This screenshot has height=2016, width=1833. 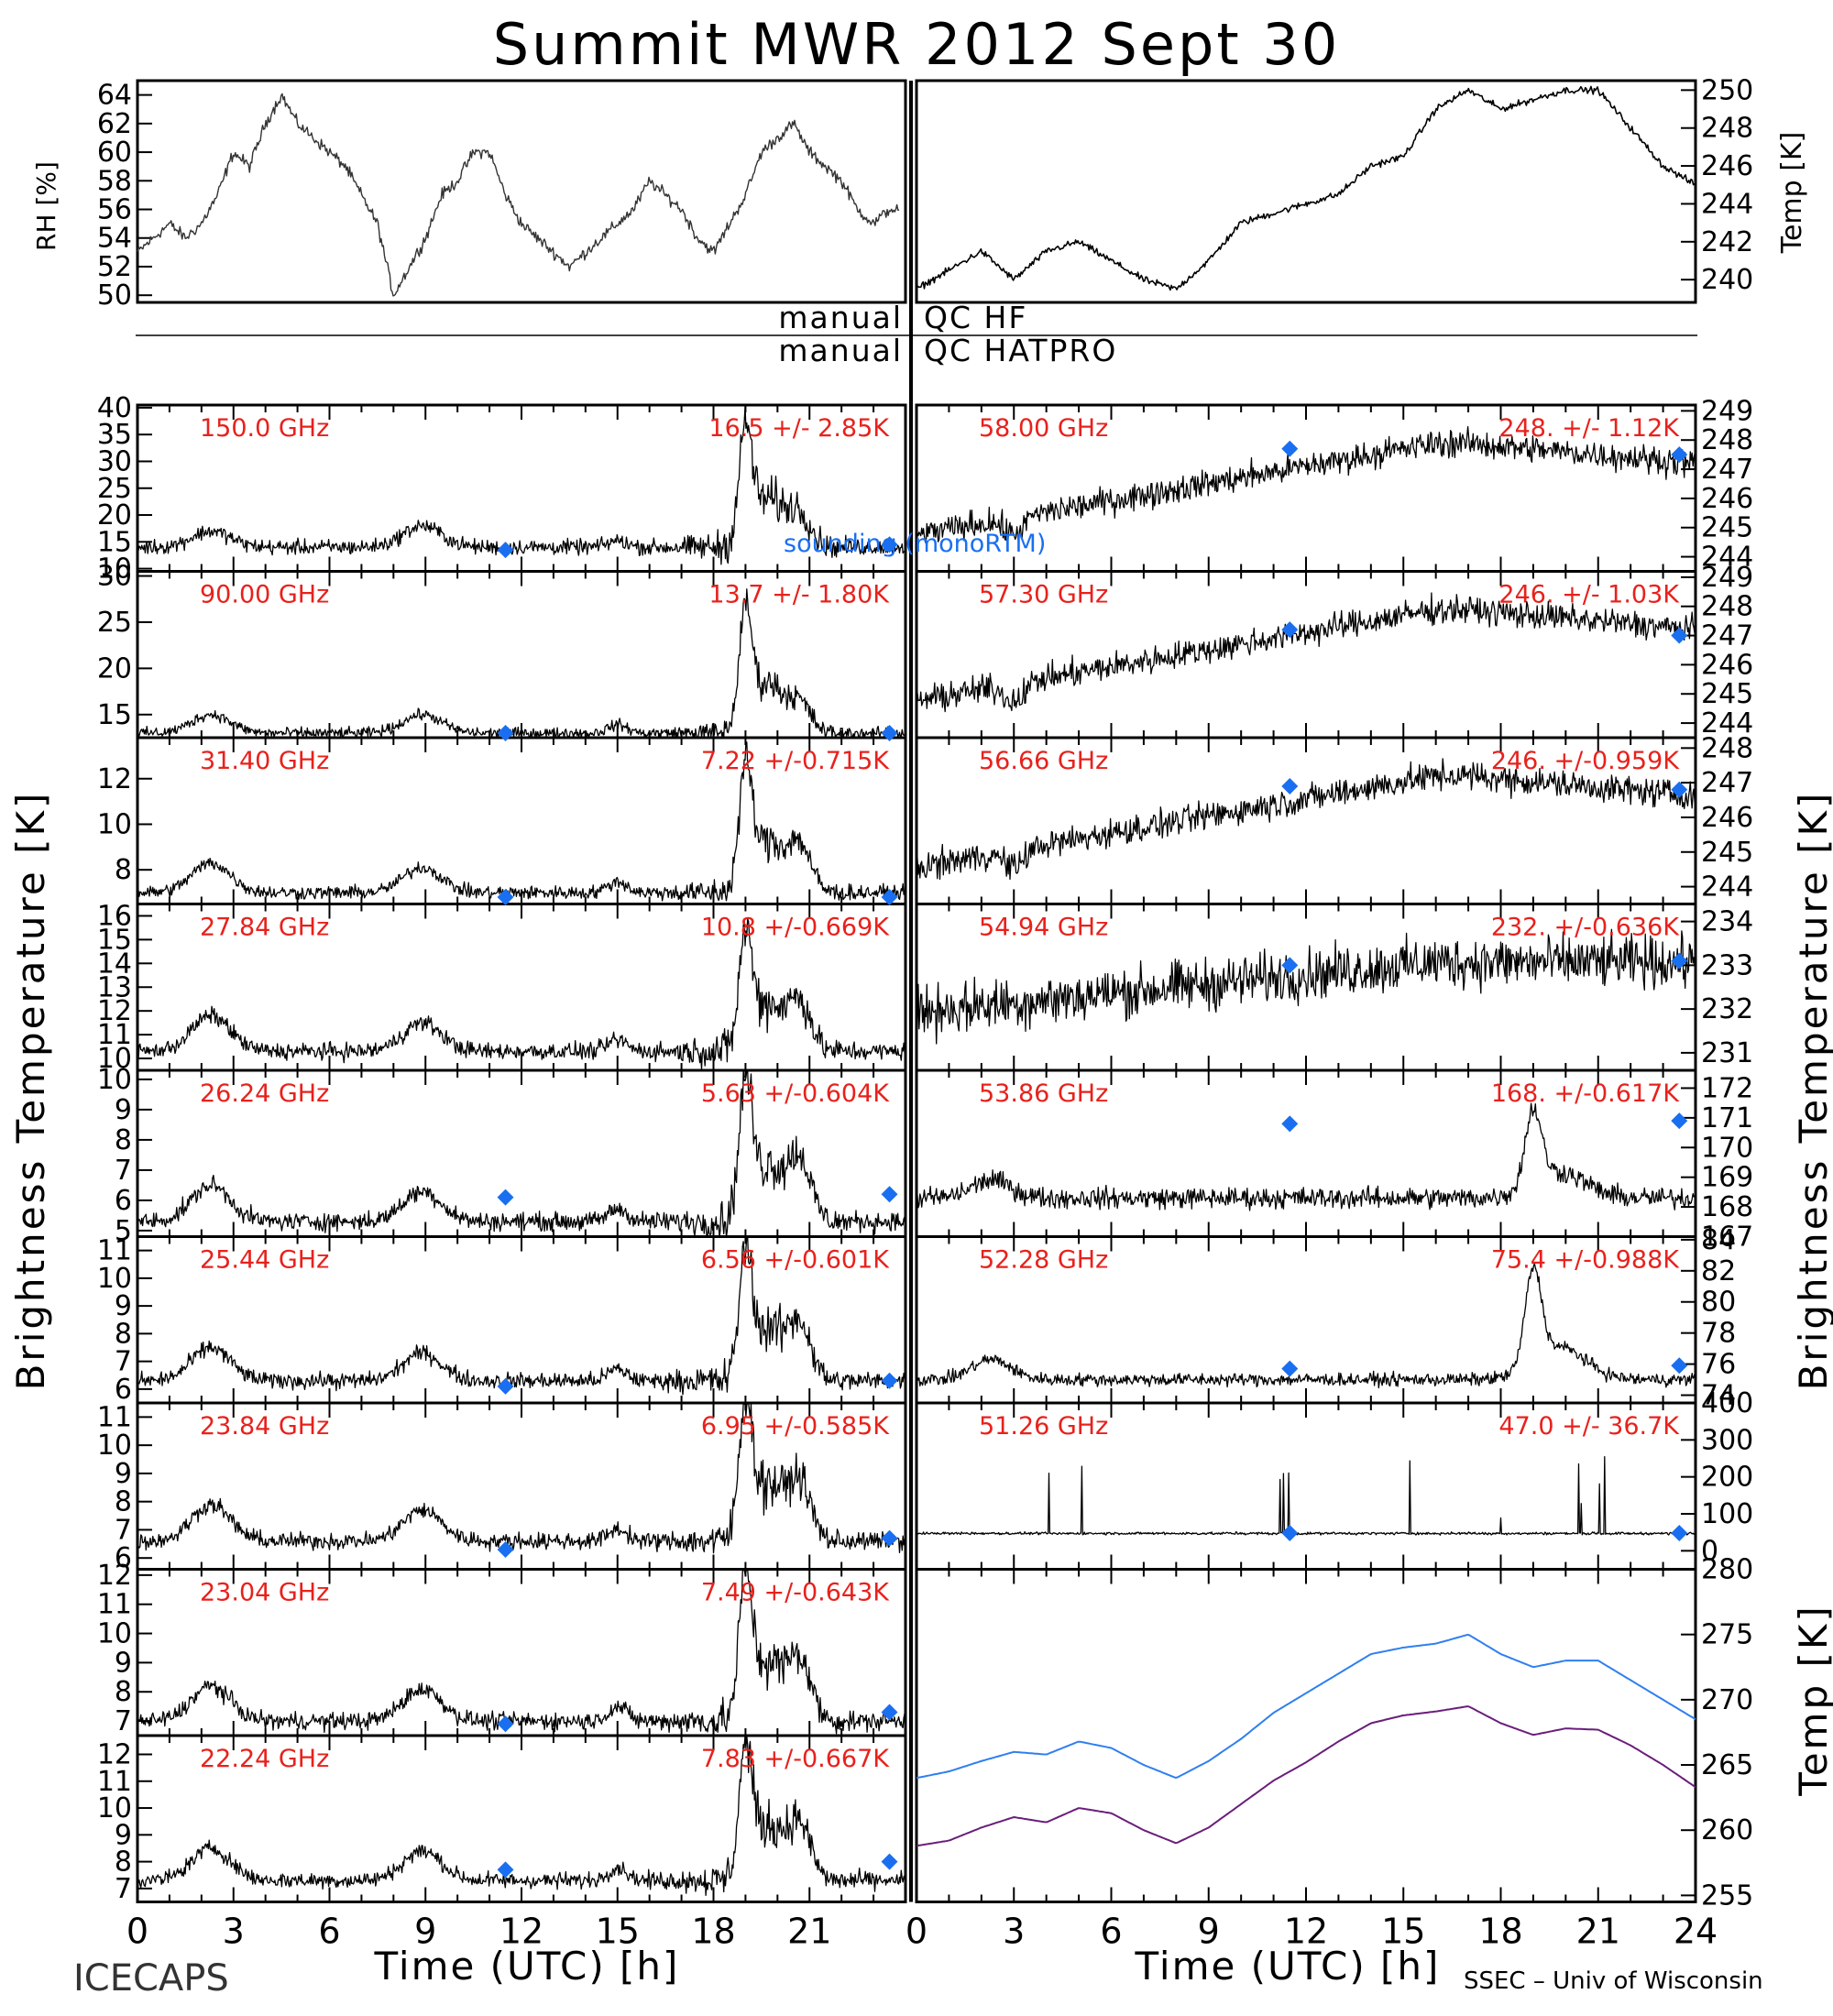 I want to click on rh-panel-ytick-label: 60, so click(x=114, y=153).